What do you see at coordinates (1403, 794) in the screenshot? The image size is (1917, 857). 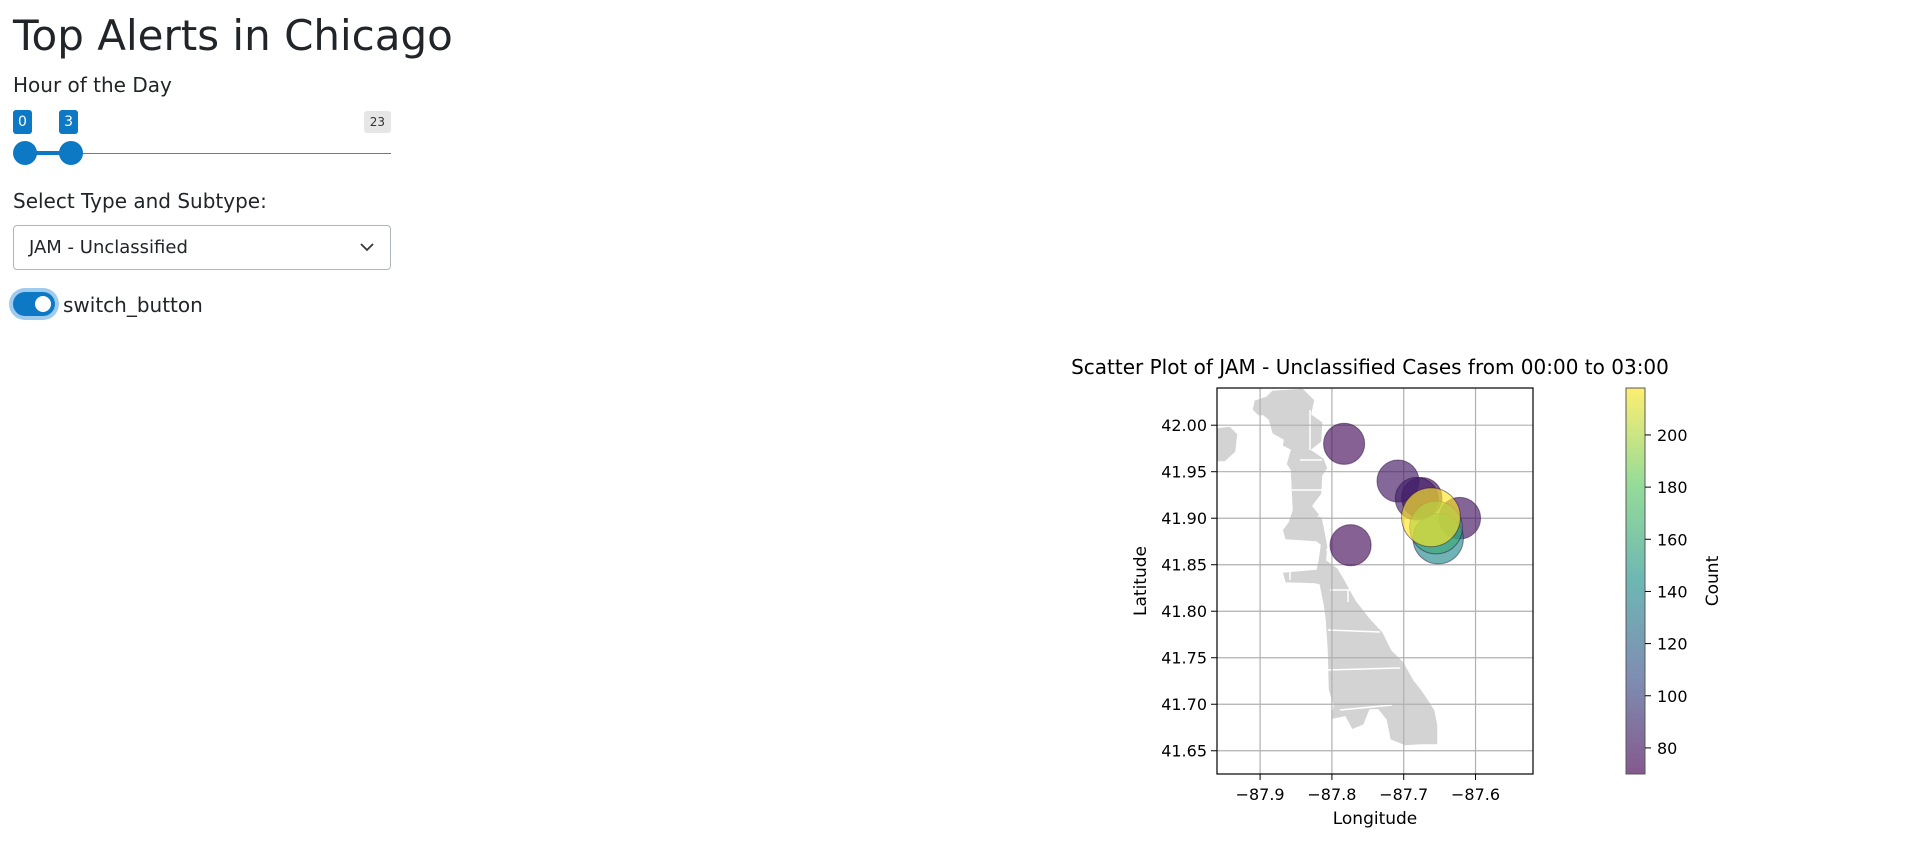 I see `x-tick-label: −87.7` at bounding box center [1403, 794].